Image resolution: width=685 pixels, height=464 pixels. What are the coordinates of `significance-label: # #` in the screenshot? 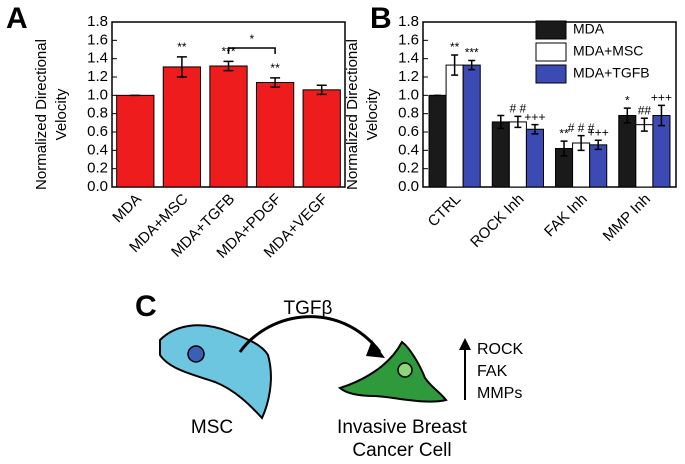 It's located at (518, 109).